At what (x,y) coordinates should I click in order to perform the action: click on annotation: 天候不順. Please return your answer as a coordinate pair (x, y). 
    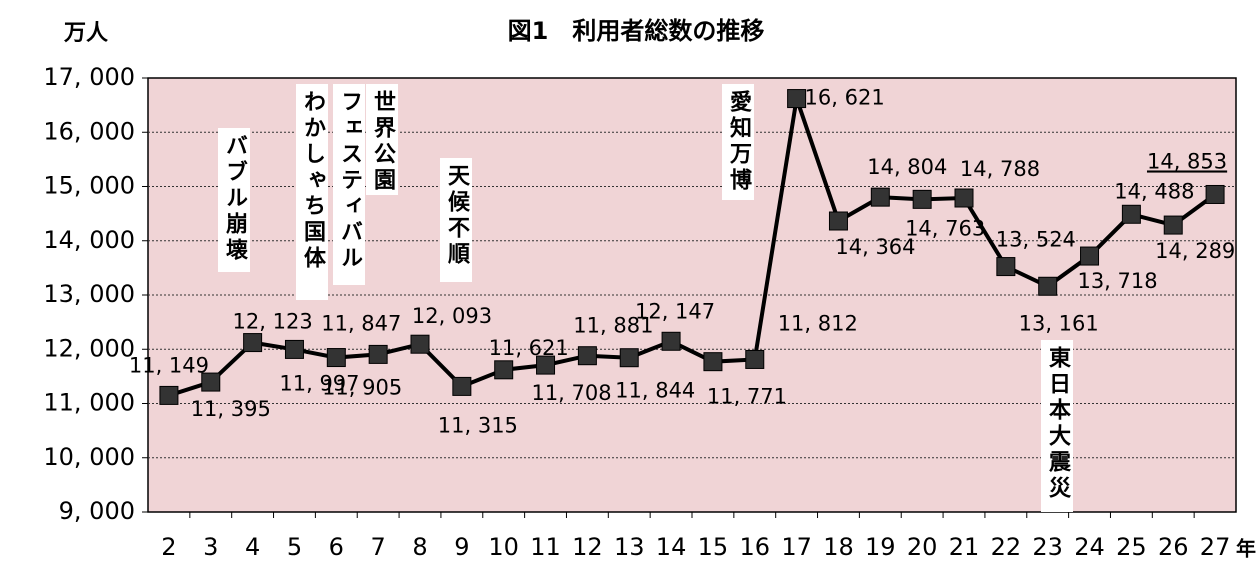
    Looking at the image, I should click on (457, 216).